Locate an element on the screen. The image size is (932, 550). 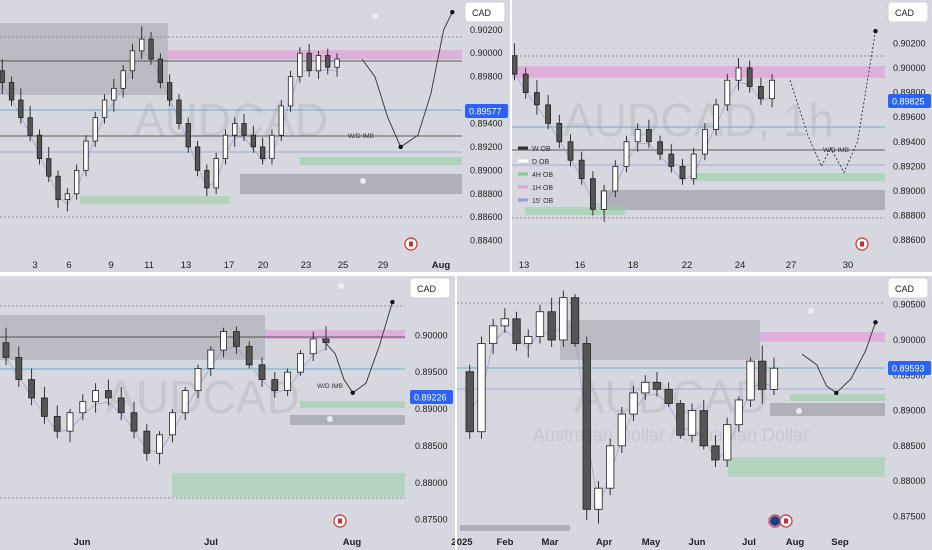
x-tick-label: 25 is located at coordinates (343, 265).